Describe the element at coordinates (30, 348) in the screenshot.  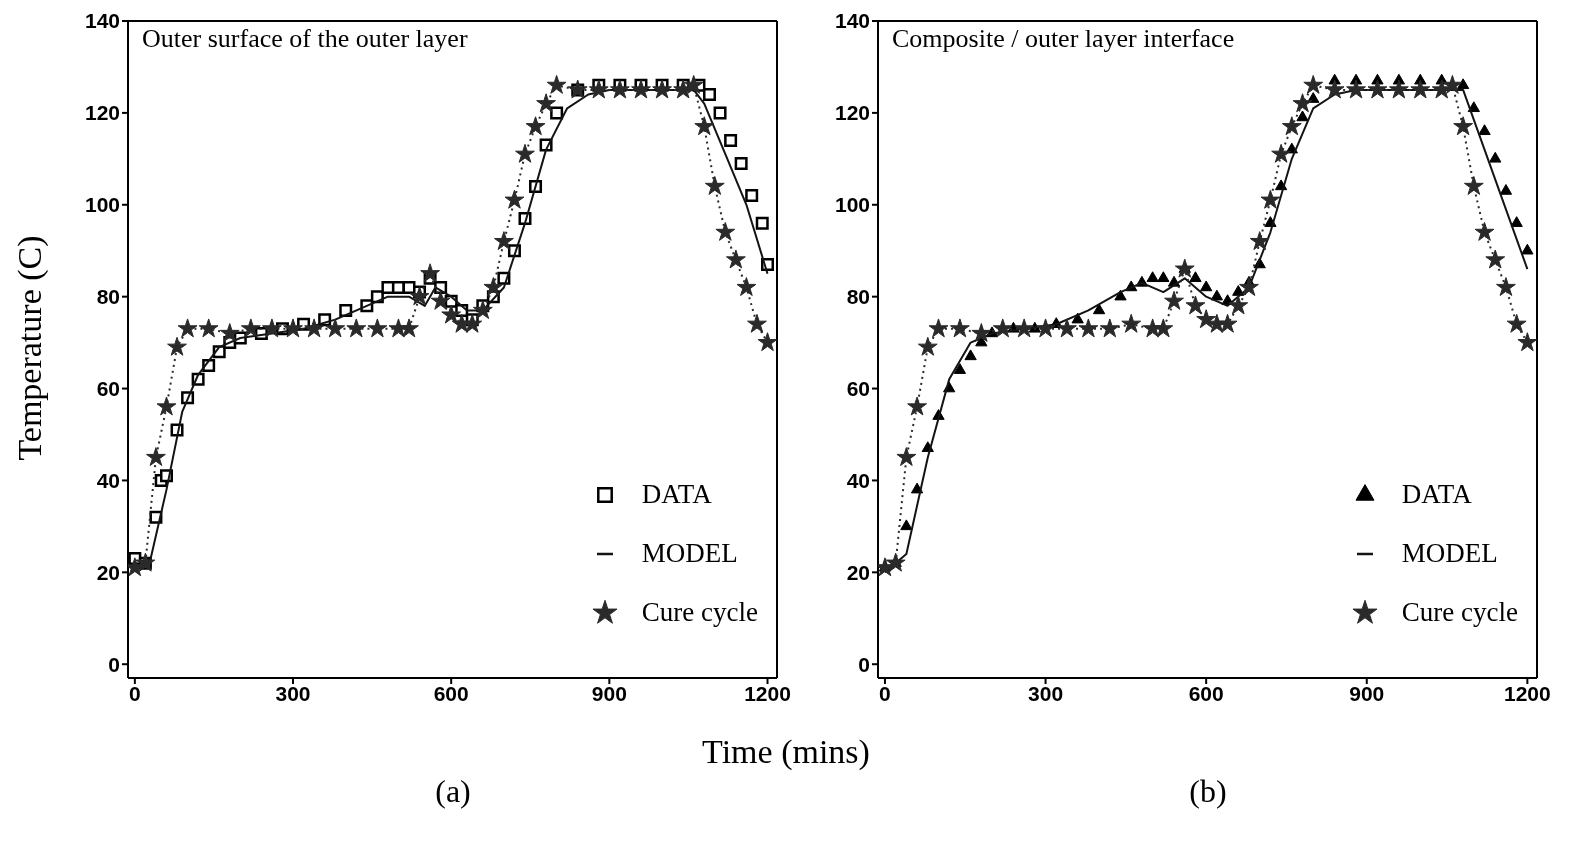
I see `y-axis-title: Temperature (C)` at that location.